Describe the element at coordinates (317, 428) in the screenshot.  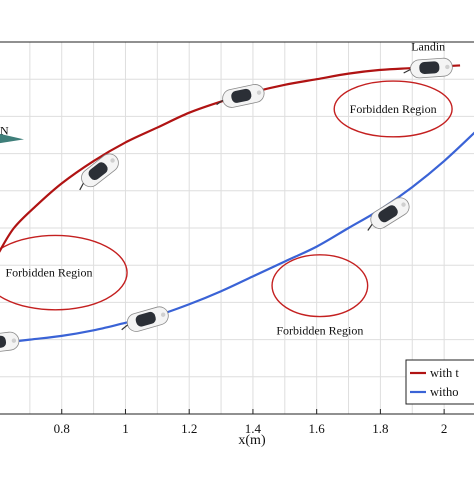
I see `x-tick-label: 1.6` at that location.